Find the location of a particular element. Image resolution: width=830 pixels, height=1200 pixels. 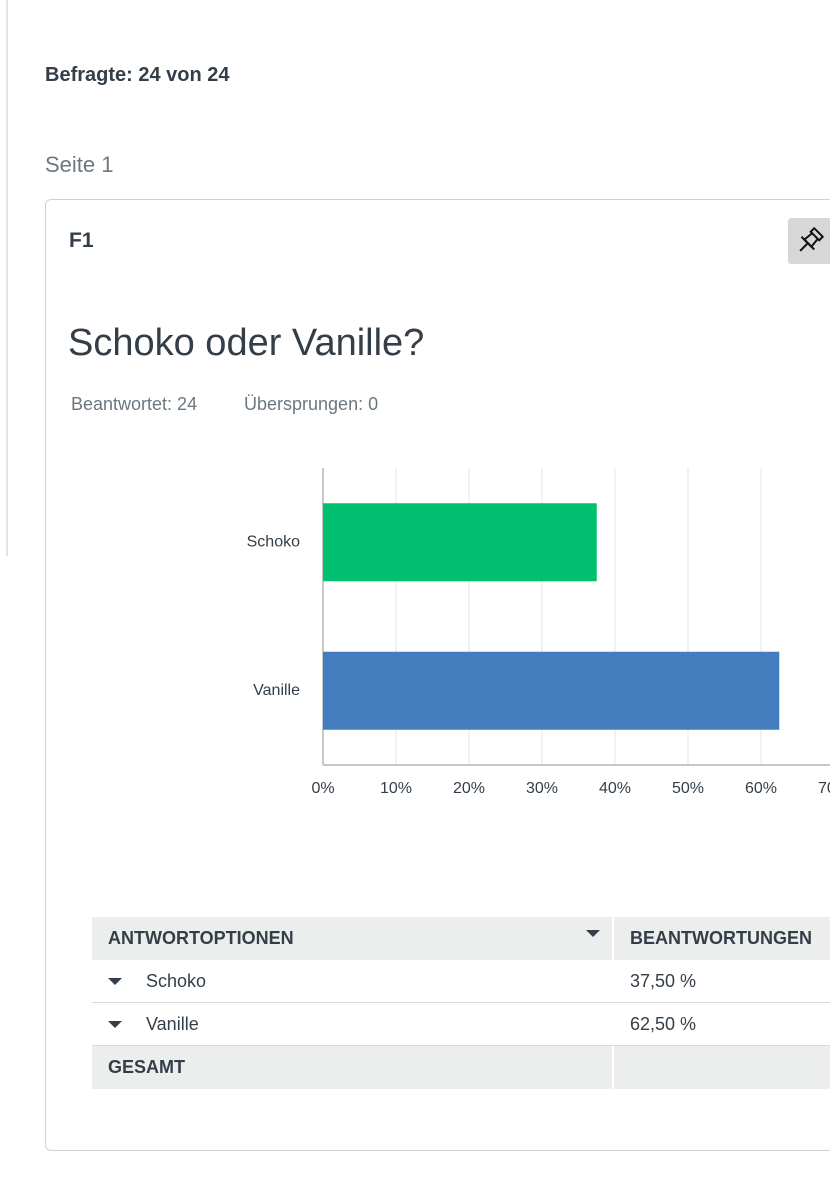

question-id: F1 is located at coordinates (81, 240).